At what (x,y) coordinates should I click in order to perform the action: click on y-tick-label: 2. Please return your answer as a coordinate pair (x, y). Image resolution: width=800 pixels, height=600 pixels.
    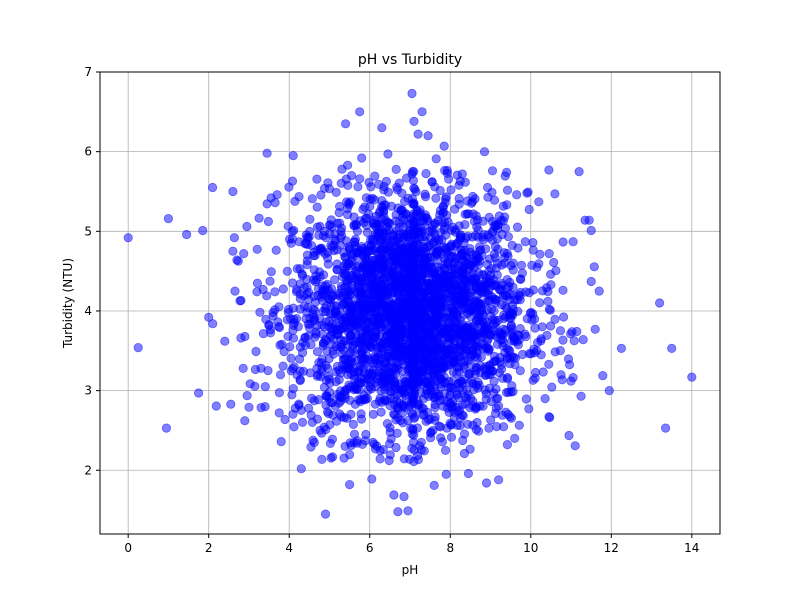
    Looking at the image, I should click on (88, 470).